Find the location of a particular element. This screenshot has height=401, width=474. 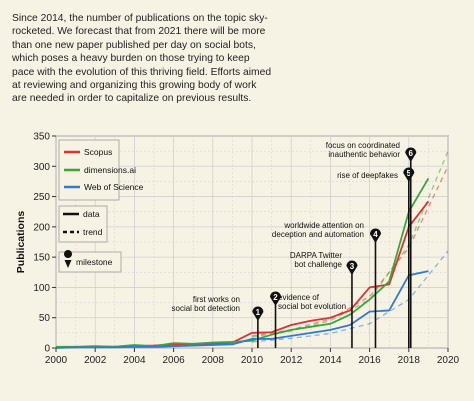

x-tick-label: 2004 is located at coordinates (134, 360).